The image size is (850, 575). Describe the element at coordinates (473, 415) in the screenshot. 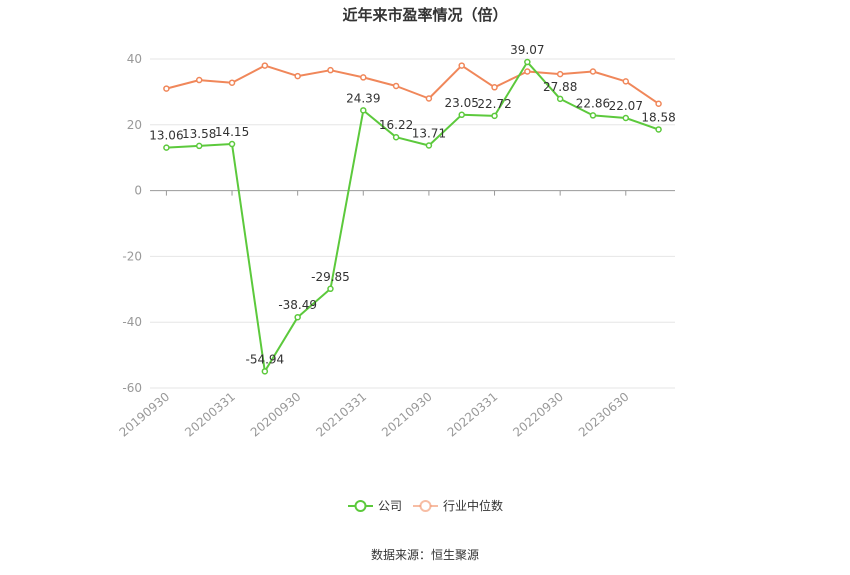

I see `x-tick-label: 20220331` at that location.